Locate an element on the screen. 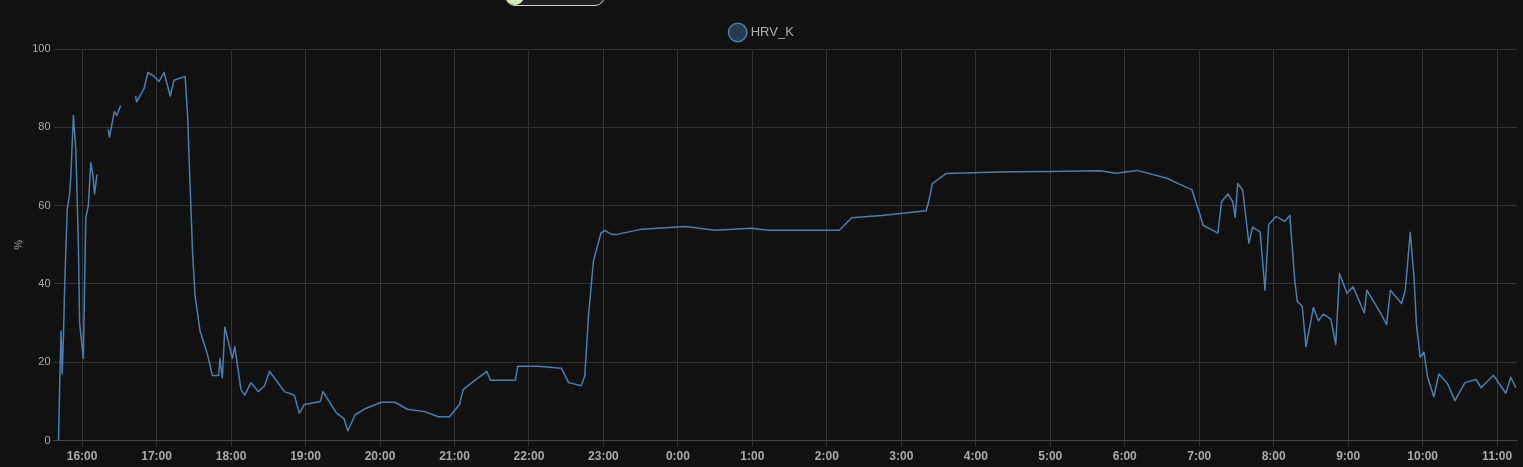 Image resolution: width=1523 pixels, height=467 pixels. y-tick-label: 0 is located at coordinates (47, 439).